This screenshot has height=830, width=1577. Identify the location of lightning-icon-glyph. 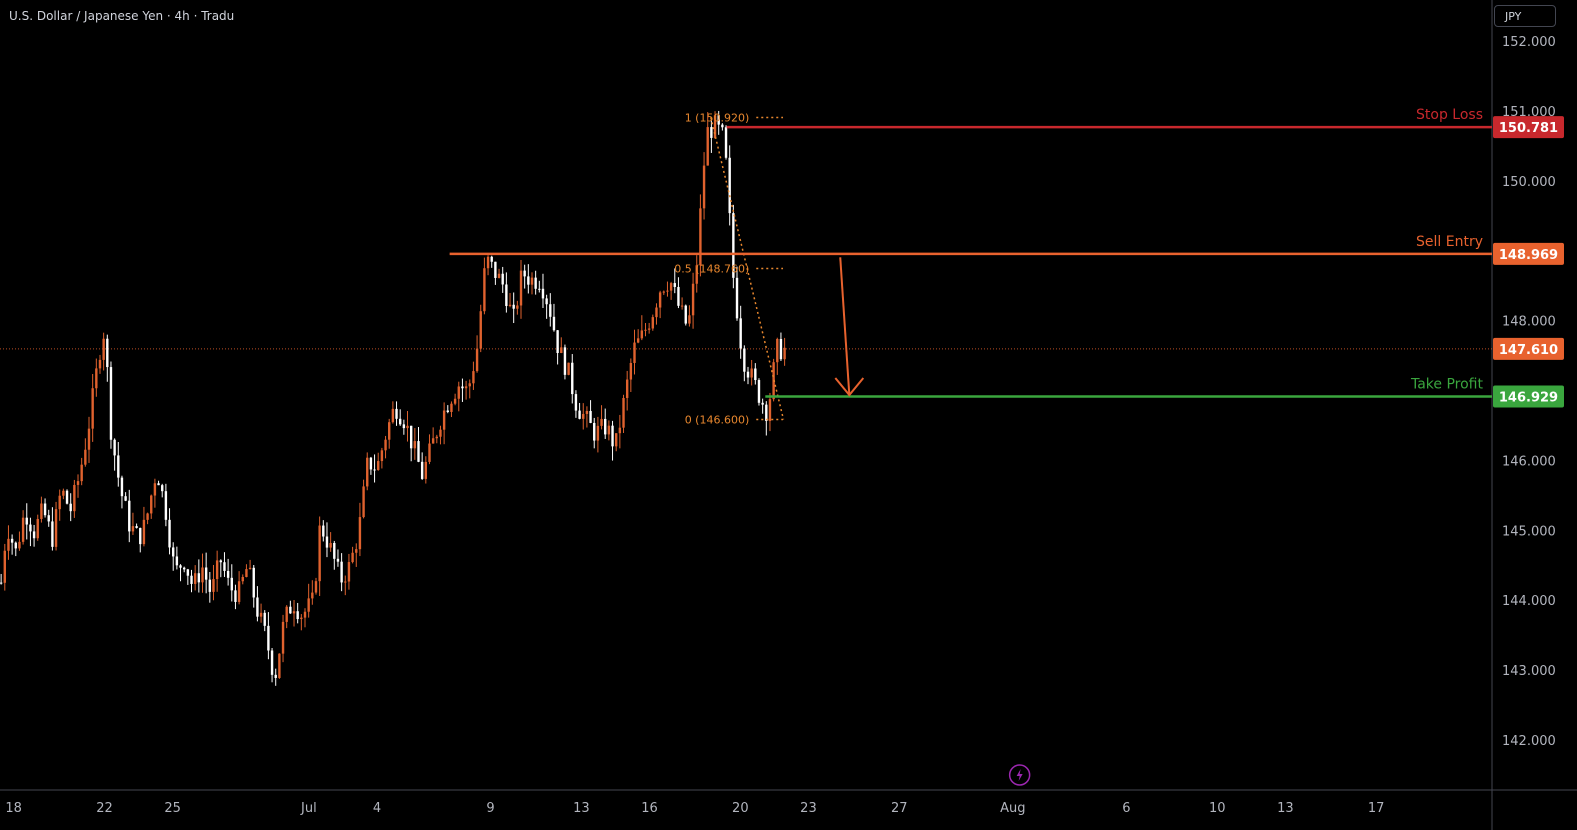
(1019, 775).